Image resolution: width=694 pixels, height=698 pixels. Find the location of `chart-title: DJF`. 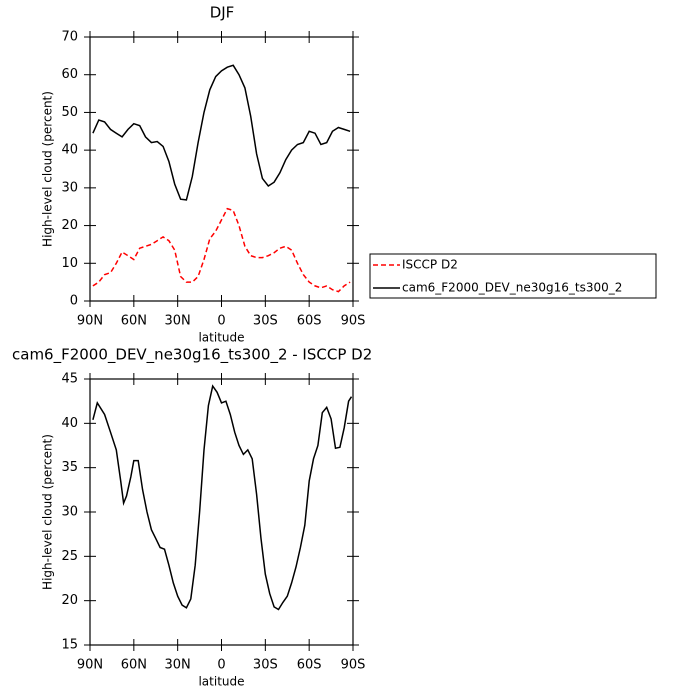

chart-title: DJF is located at coordinates (222, 13).